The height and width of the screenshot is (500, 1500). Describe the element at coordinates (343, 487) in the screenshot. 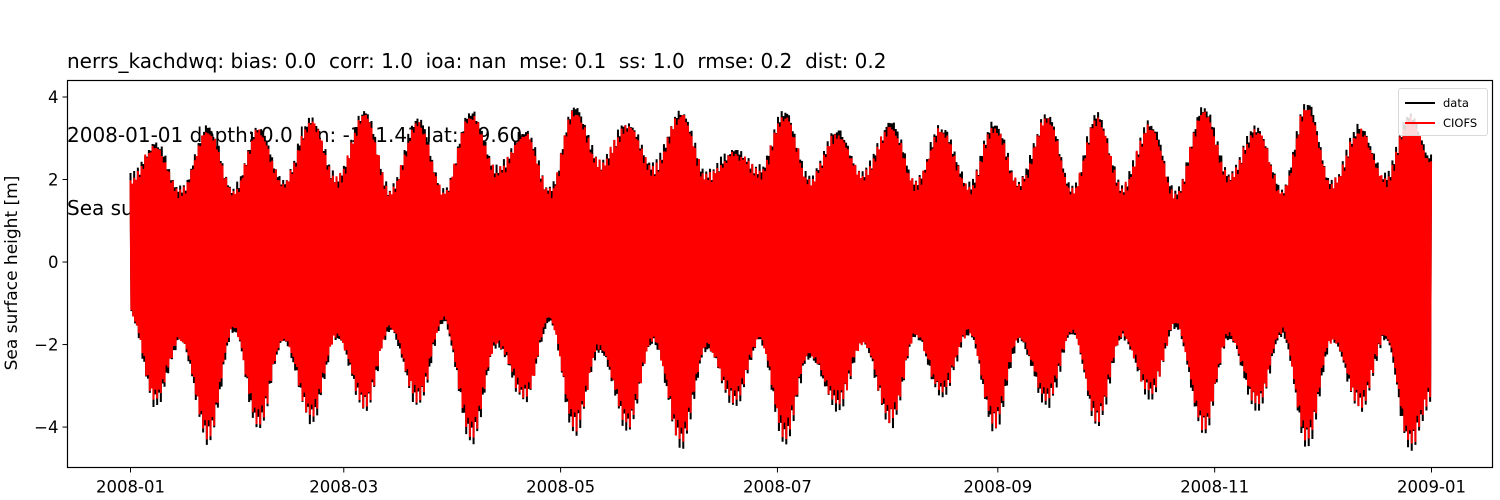

I see `x-tick-label: 2008-03` at that location.